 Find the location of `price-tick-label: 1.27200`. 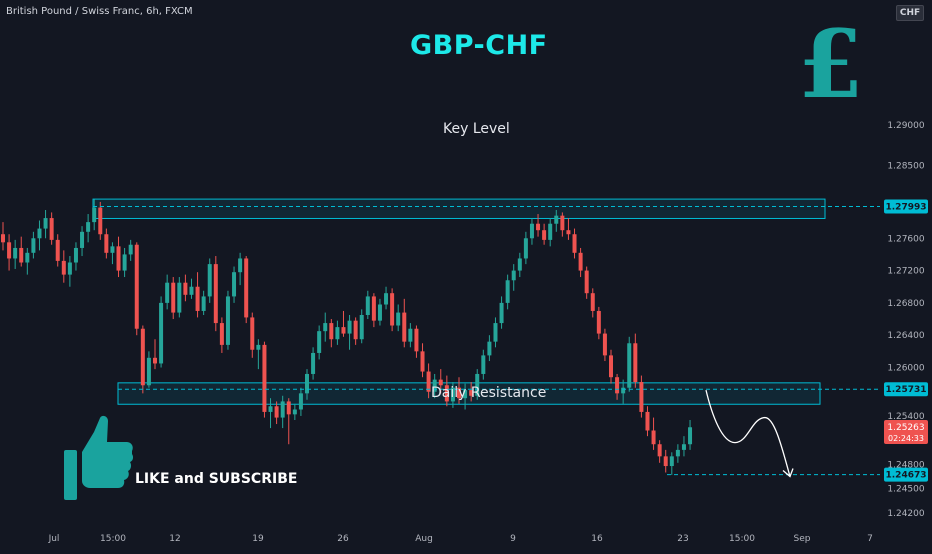

price-tick-label: 1.27200 is located at coordinates (905, 272).